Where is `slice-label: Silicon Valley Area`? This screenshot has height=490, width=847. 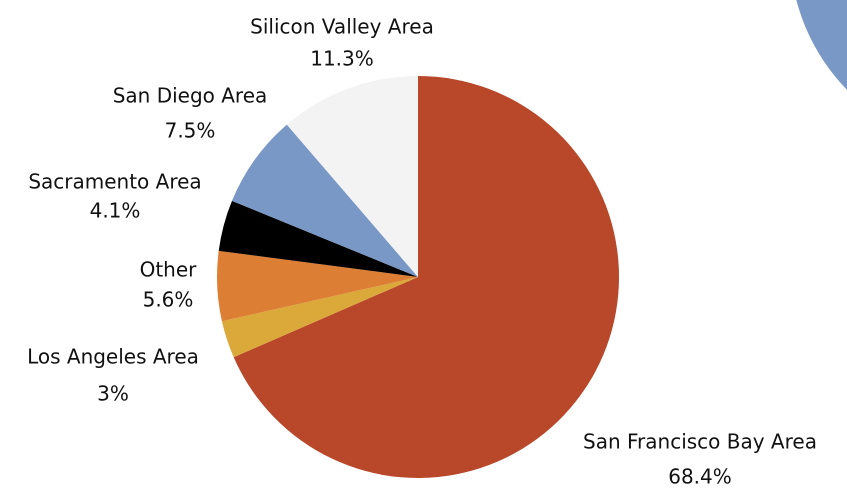 slice-label: Silicon Valley Area is located at coordinates (342, 27).